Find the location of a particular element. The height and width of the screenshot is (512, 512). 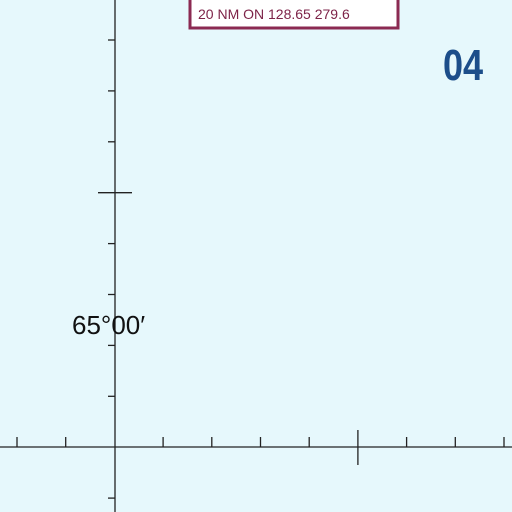

frequency-box-text: 20 NM ON 128.65 279.6 is located at coordinates (274, 14).